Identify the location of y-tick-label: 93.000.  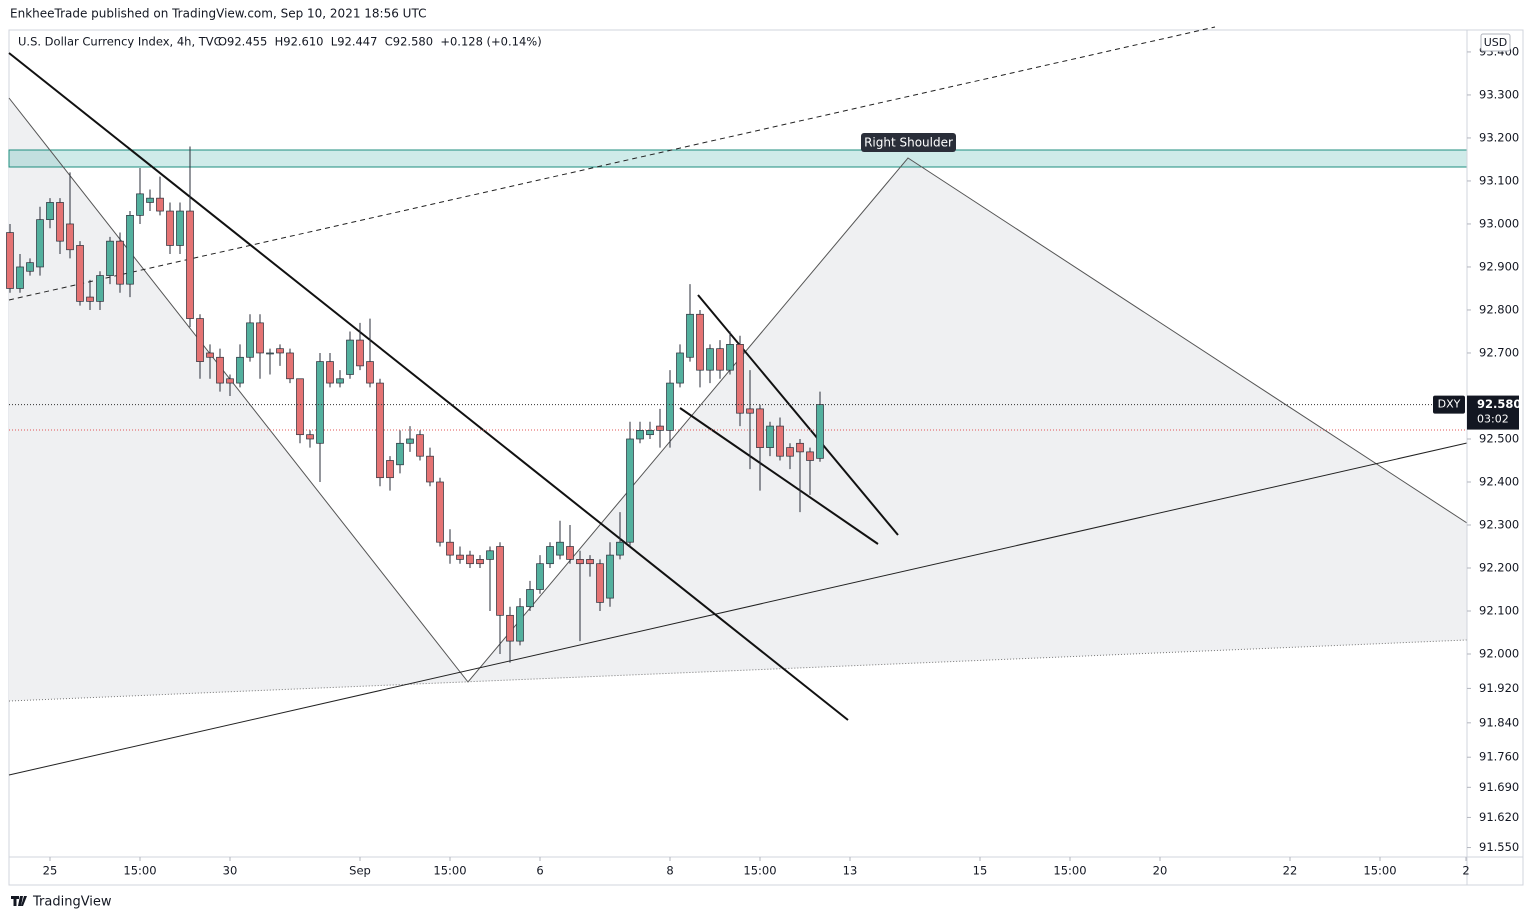
(1499, 223).